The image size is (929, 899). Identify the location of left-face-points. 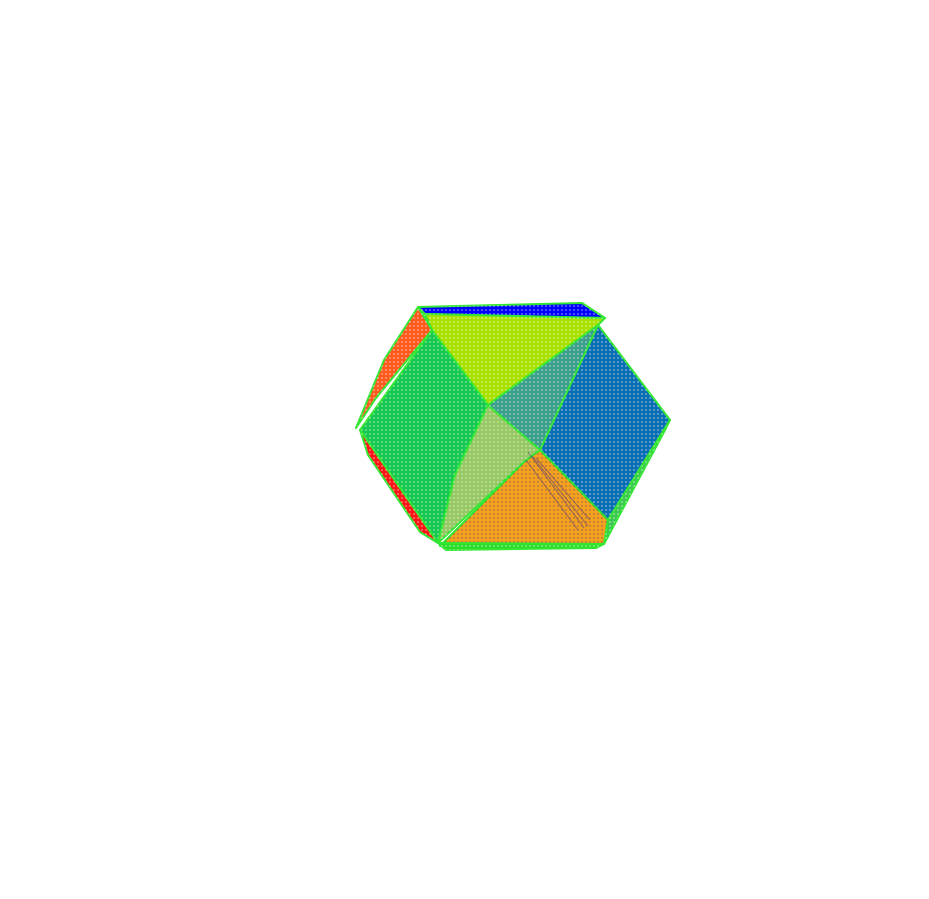
(424, 436).